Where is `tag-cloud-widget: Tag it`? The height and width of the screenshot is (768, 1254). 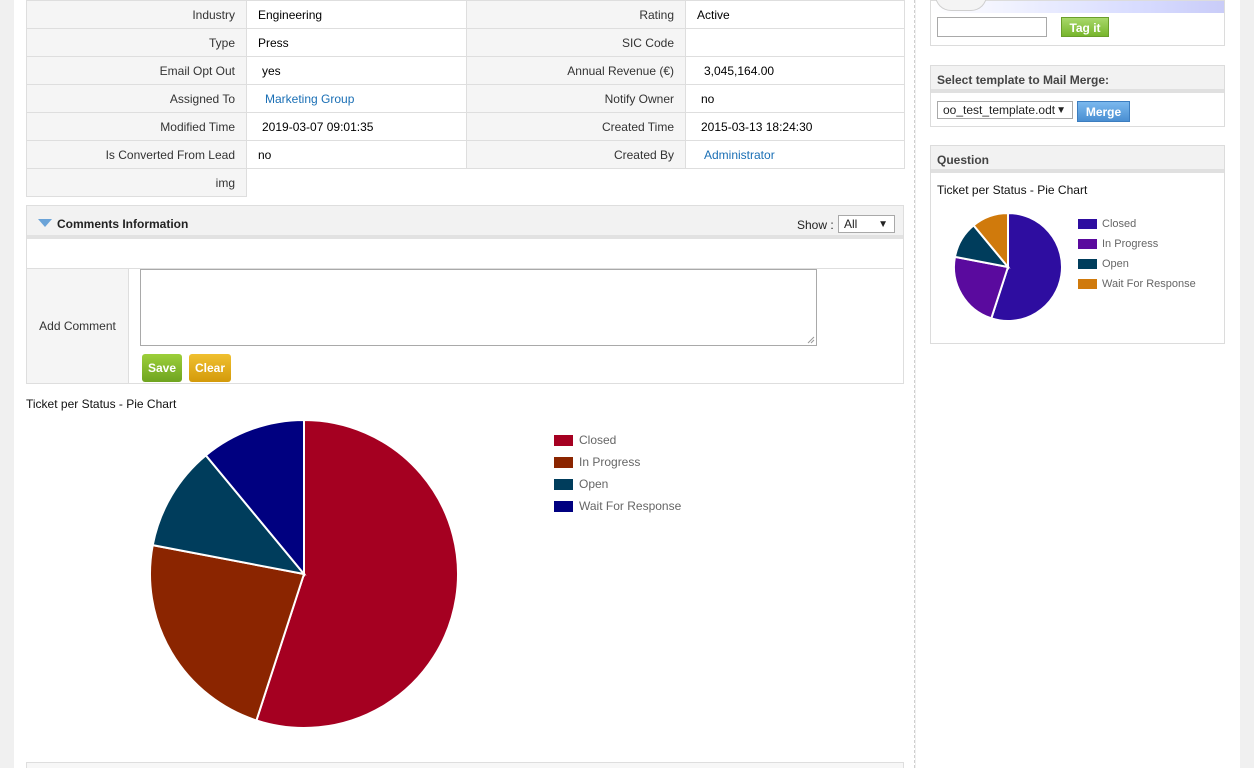
tag-cloud-widget: Tag it is located at coordinates (1077, 23).